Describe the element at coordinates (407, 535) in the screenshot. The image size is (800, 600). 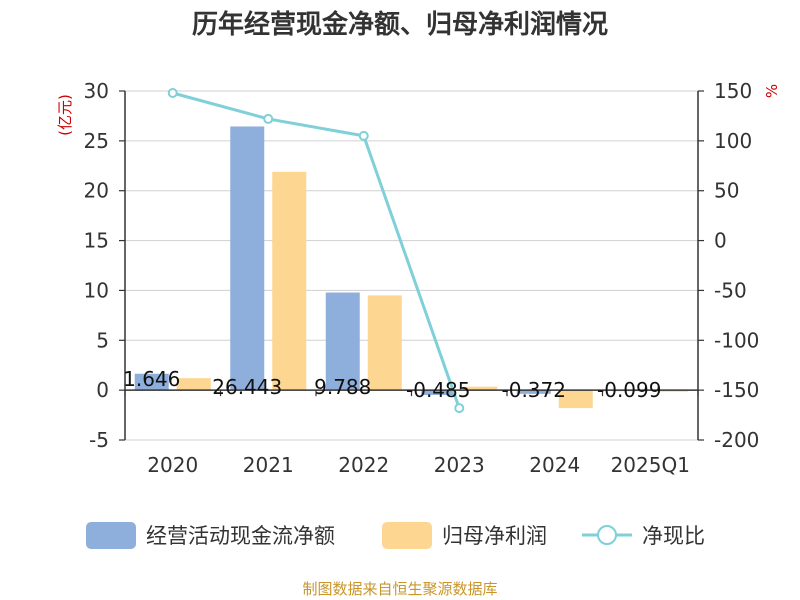
I see `legend-swatch-profit` at that location.